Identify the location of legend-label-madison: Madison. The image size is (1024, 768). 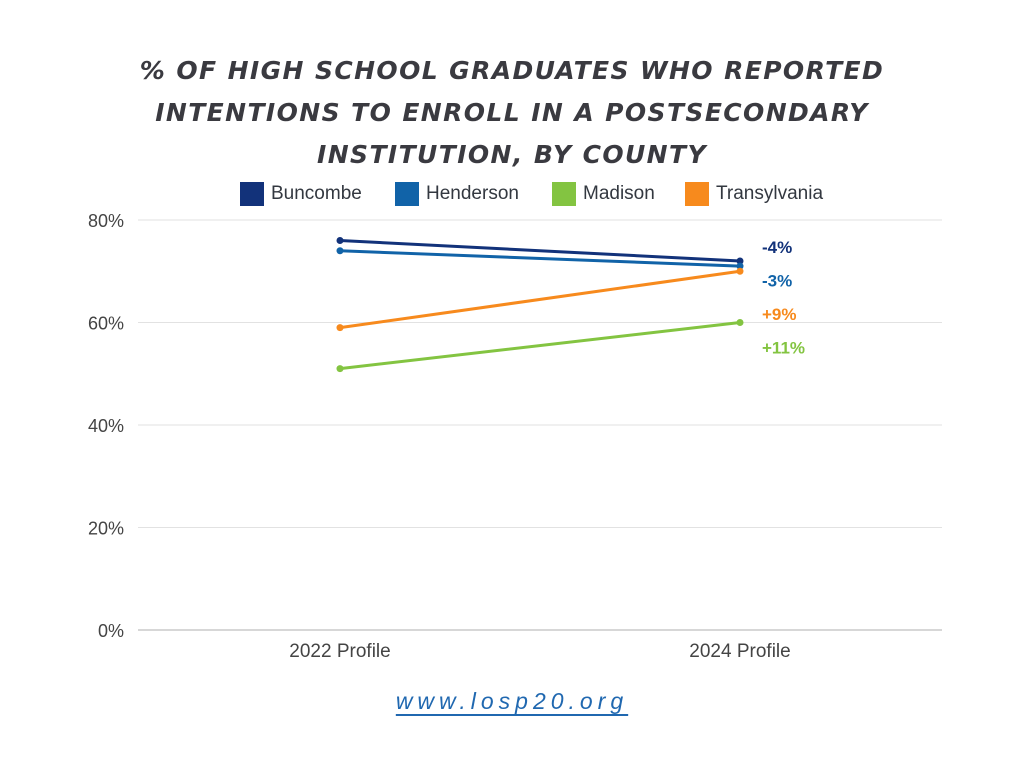
(619, 193).